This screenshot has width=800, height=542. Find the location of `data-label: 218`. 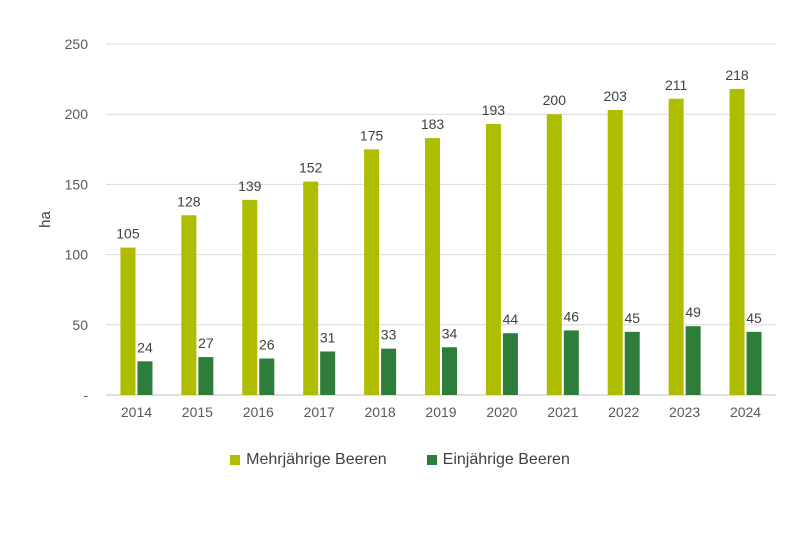

data-label: 218 is located at coordinates (737, 75).